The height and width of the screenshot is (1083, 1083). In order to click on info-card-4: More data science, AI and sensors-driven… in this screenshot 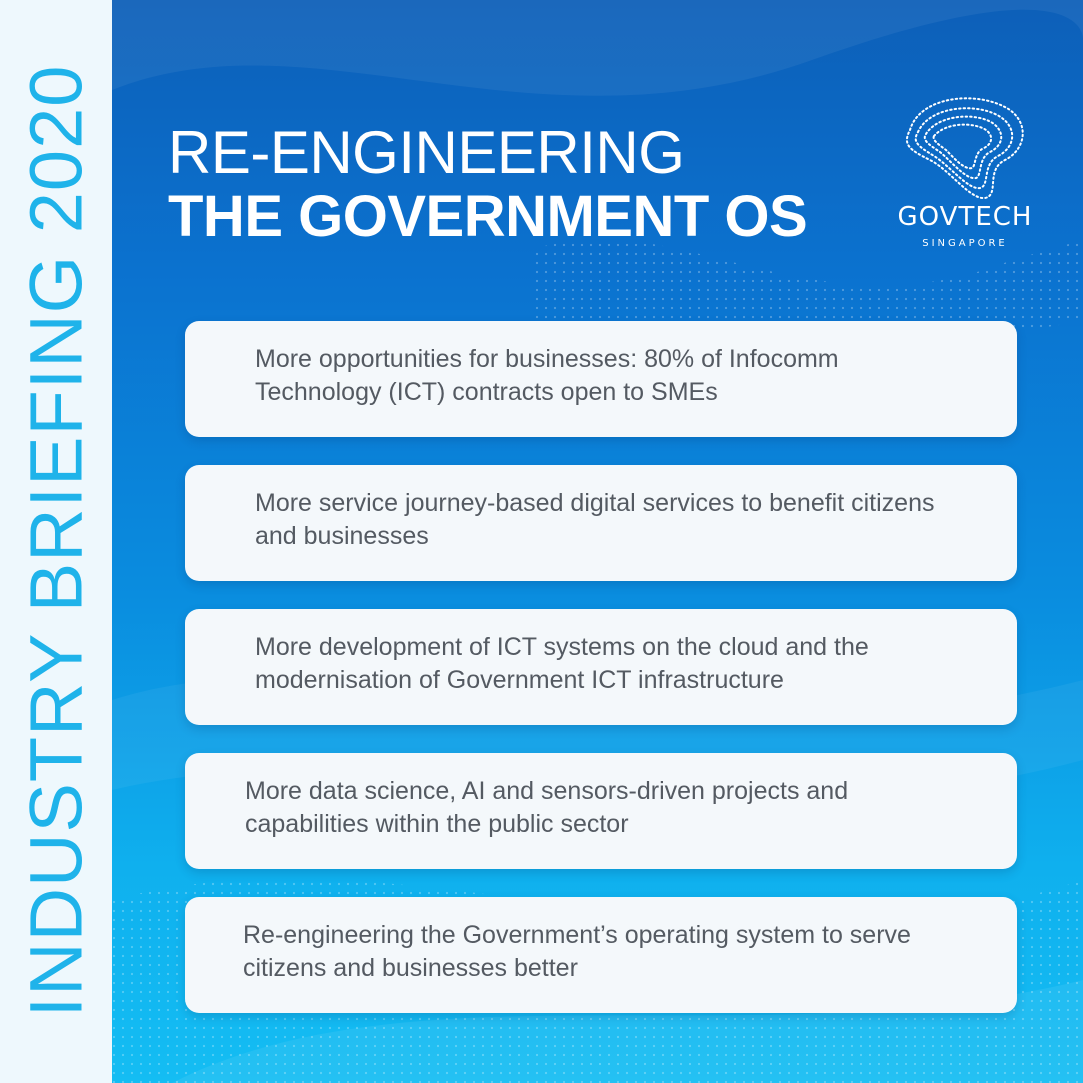, I will do `click(601, 811)`.